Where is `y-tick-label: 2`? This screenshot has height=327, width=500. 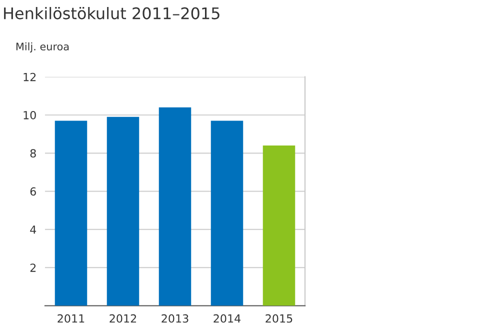 y-tick-label: 2 is located at coordinates (33, 268).